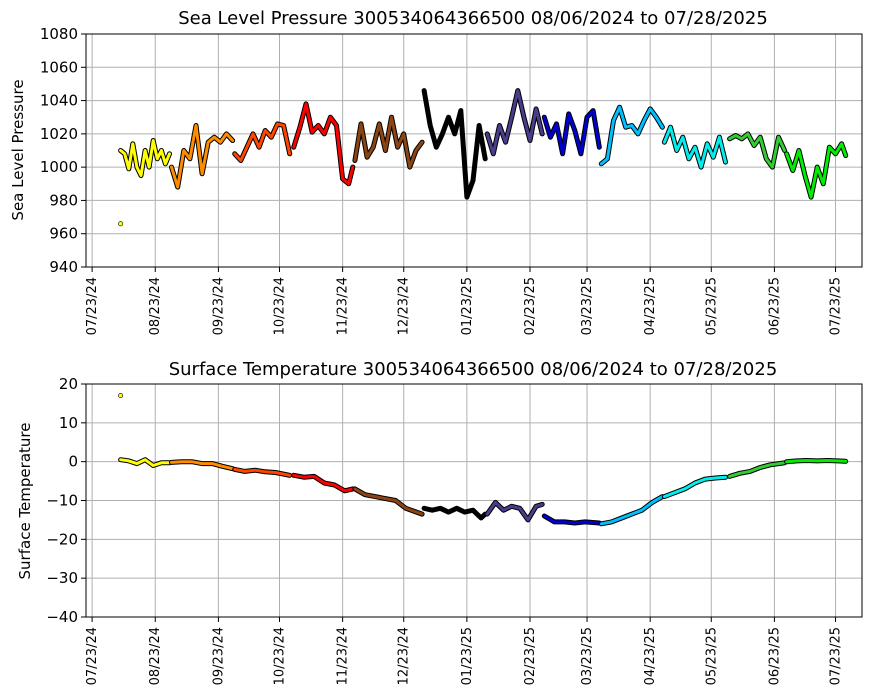 This screenshot has height=700, width=870. I want to click on y-tick-label: 10, so click(68, 423).